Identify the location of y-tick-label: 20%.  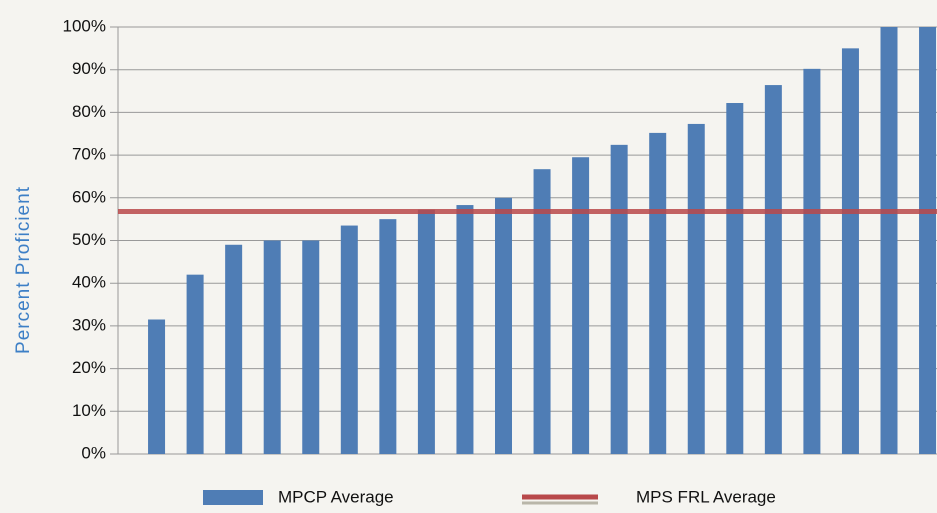
(89, 367).